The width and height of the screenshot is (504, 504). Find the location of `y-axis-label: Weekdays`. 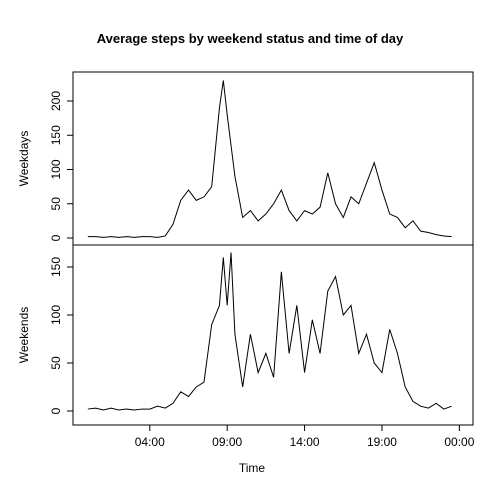

y-axis-label: Weekdays is located at coordinates (24, 159).